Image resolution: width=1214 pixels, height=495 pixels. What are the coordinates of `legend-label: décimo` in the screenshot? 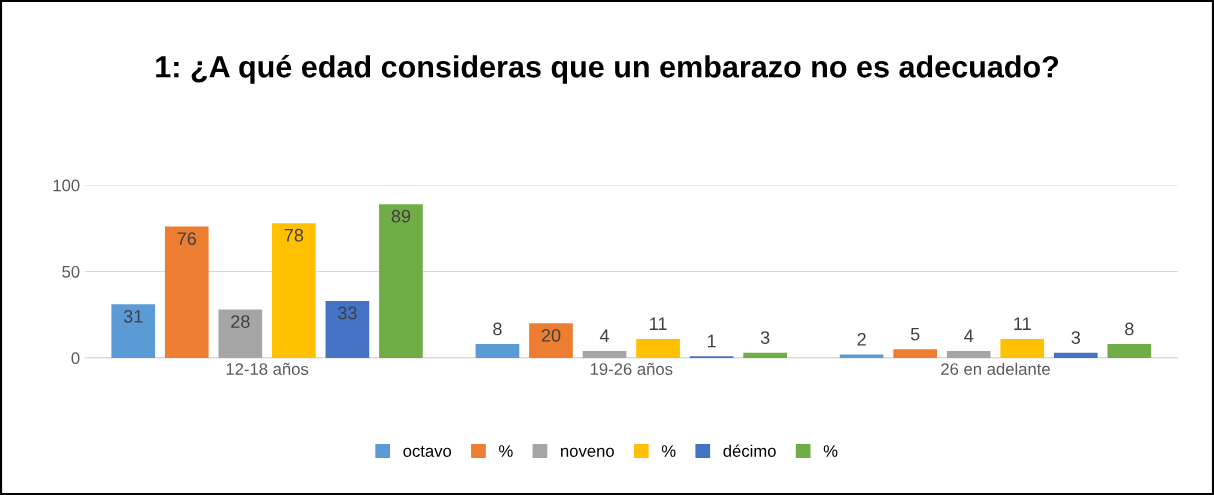 It's located at (749, 450).